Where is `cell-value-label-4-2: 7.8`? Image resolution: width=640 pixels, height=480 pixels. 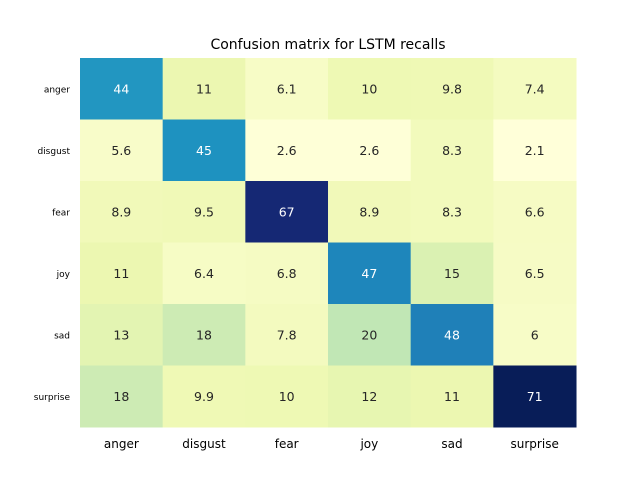 cell-value-label-4-2: 7.8 is located at coordinates (287, 334).